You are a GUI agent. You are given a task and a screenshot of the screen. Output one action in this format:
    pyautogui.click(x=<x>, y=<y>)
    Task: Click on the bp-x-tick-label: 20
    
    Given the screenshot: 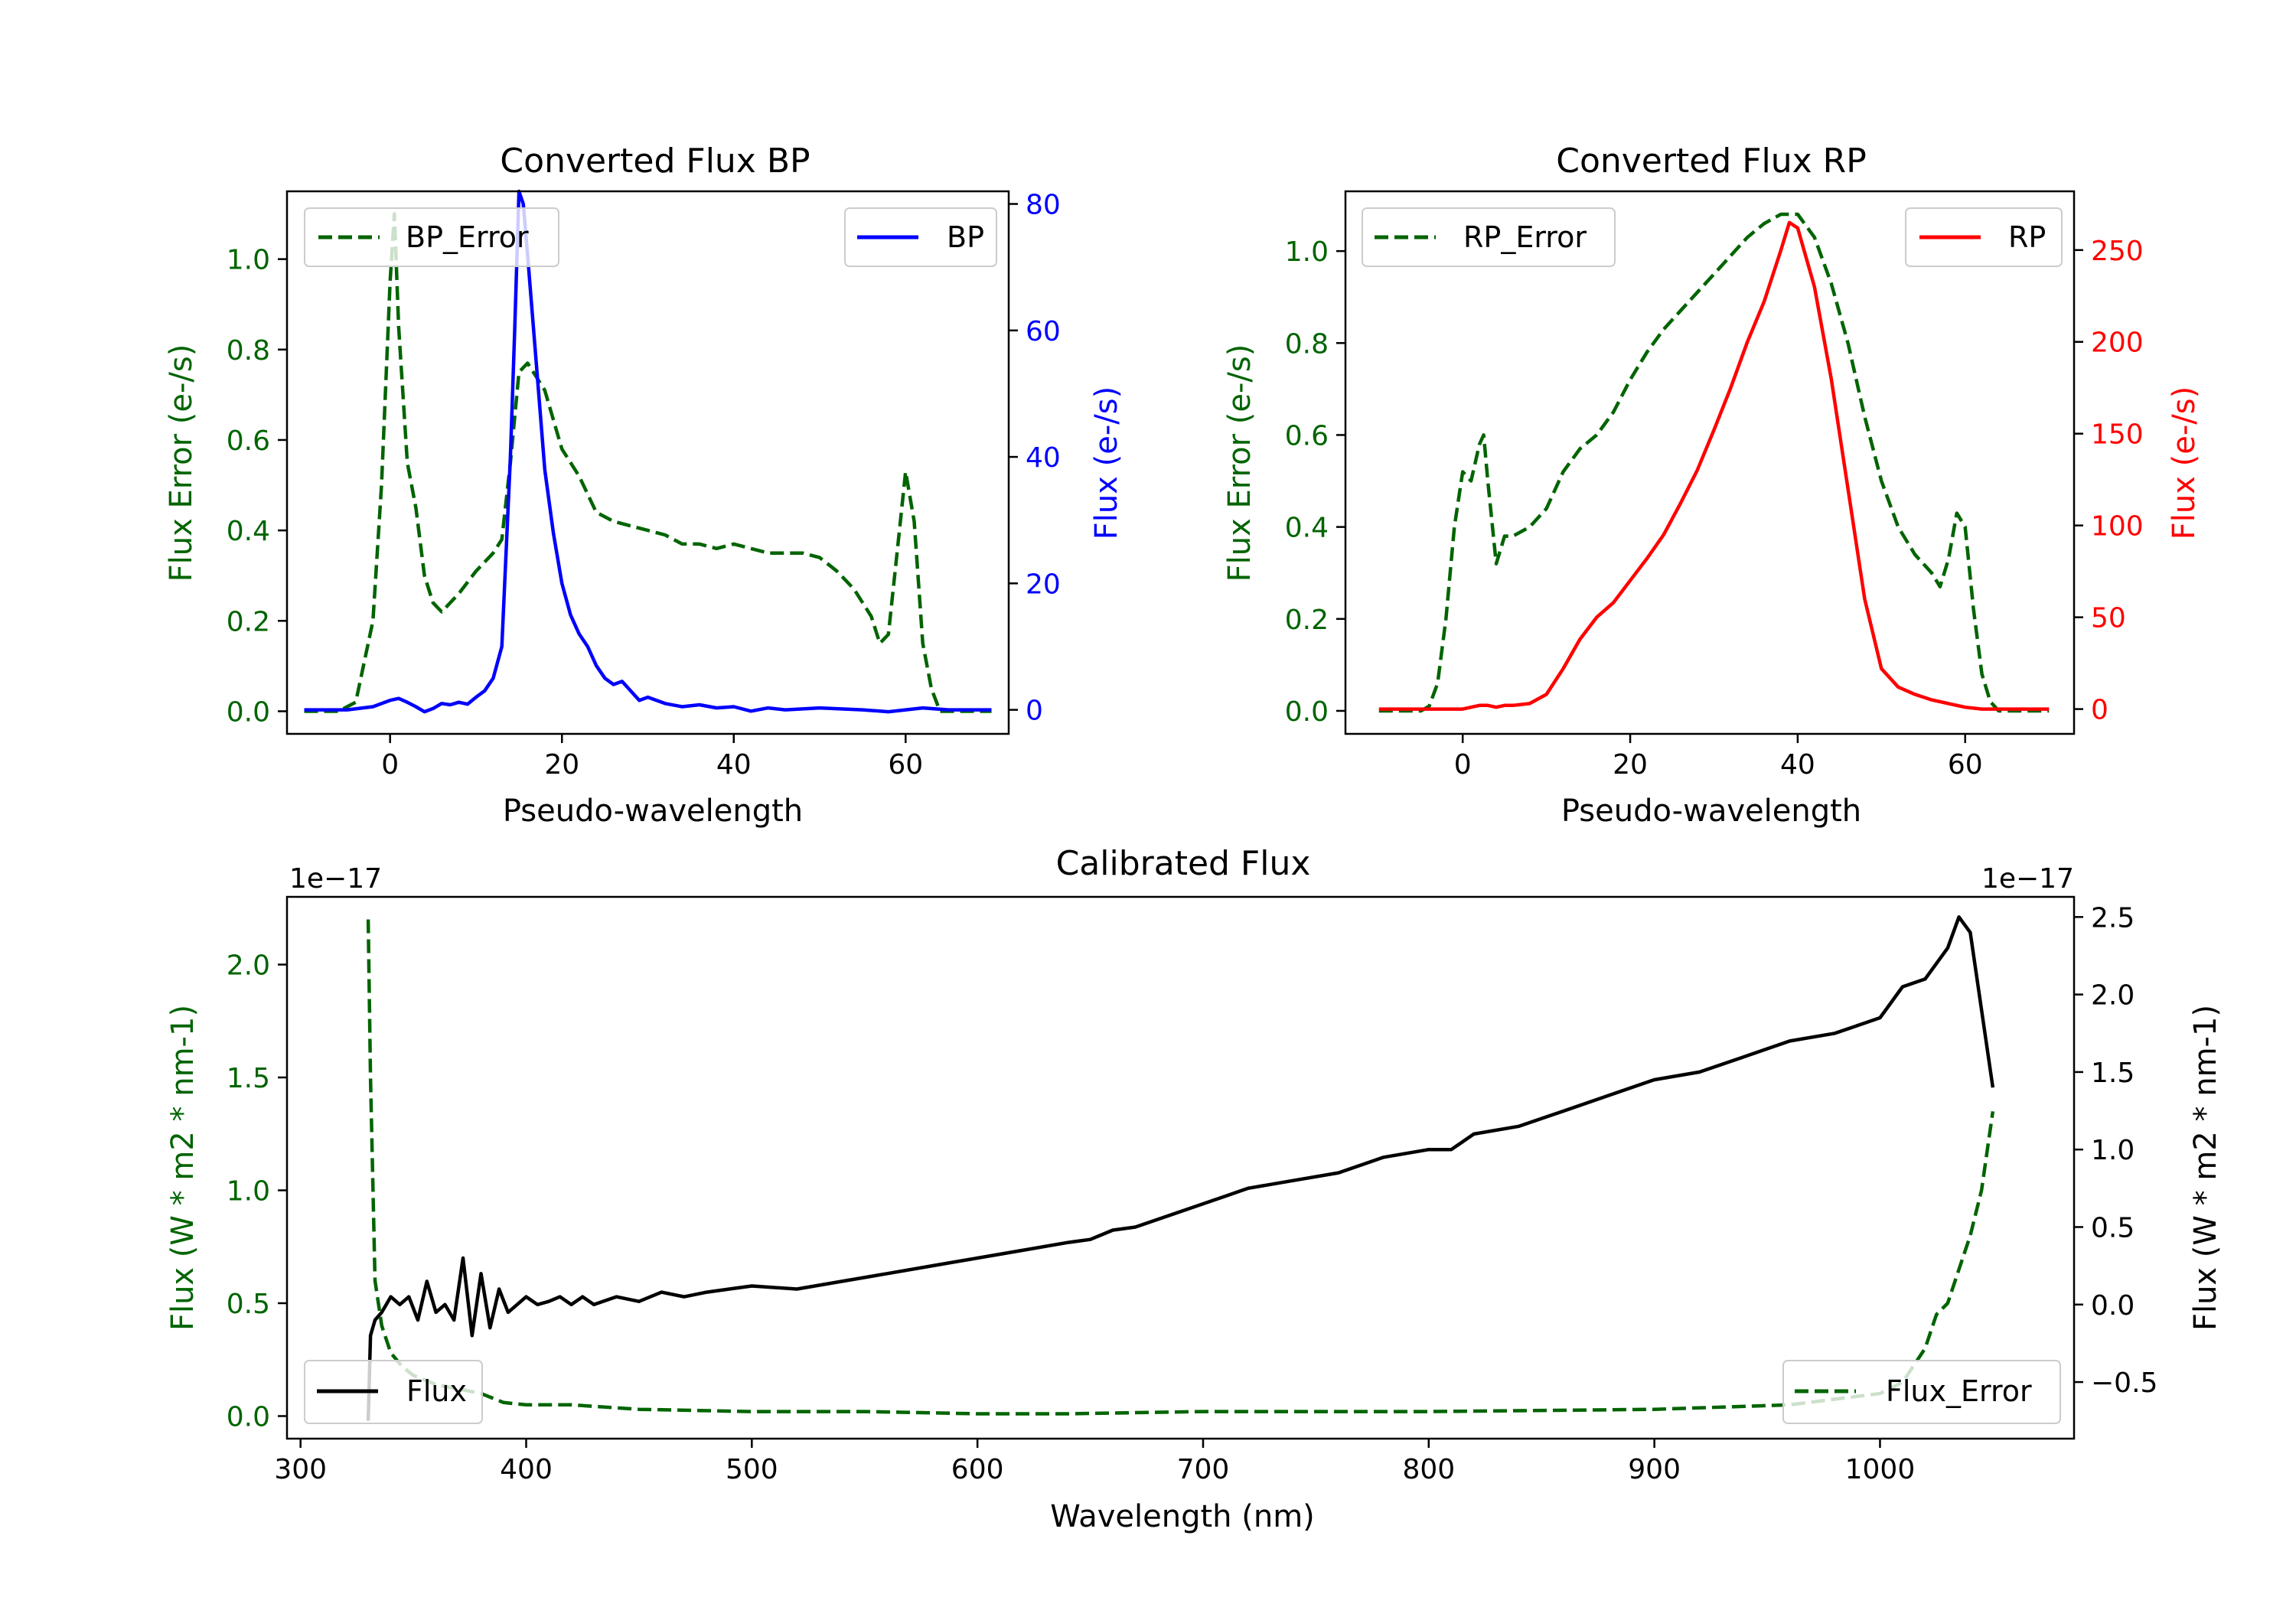 What is the action you would take?
    pyautogui.click(x=561, y=765)
    